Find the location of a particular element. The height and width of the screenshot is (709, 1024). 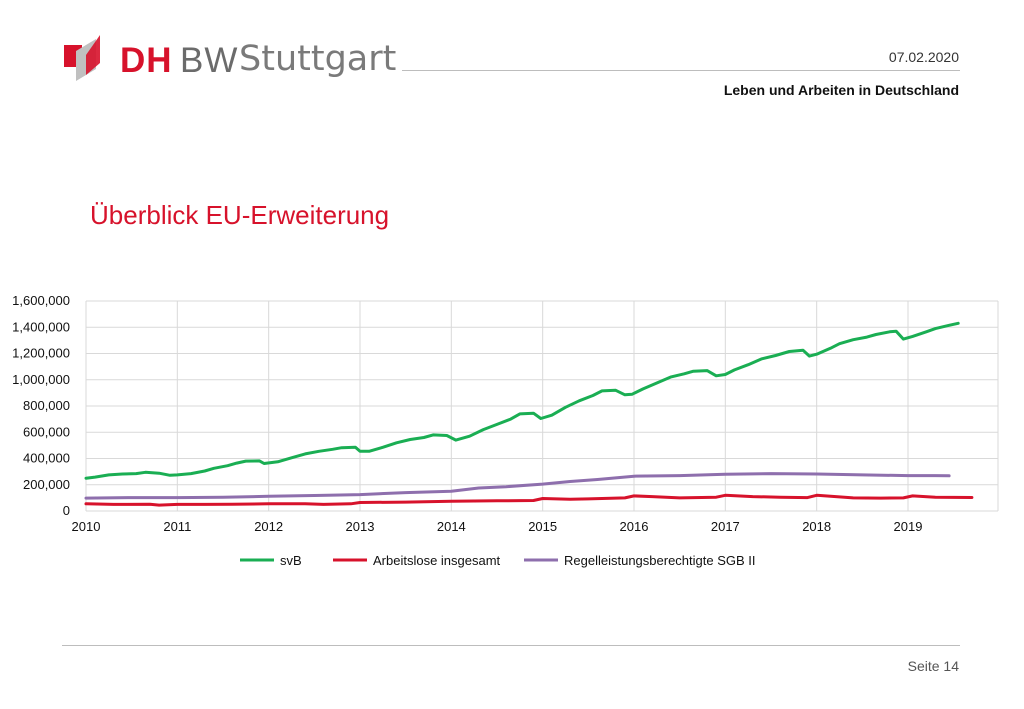

y-tick-label: 1,400,000 is located at coordinates (41, 326).